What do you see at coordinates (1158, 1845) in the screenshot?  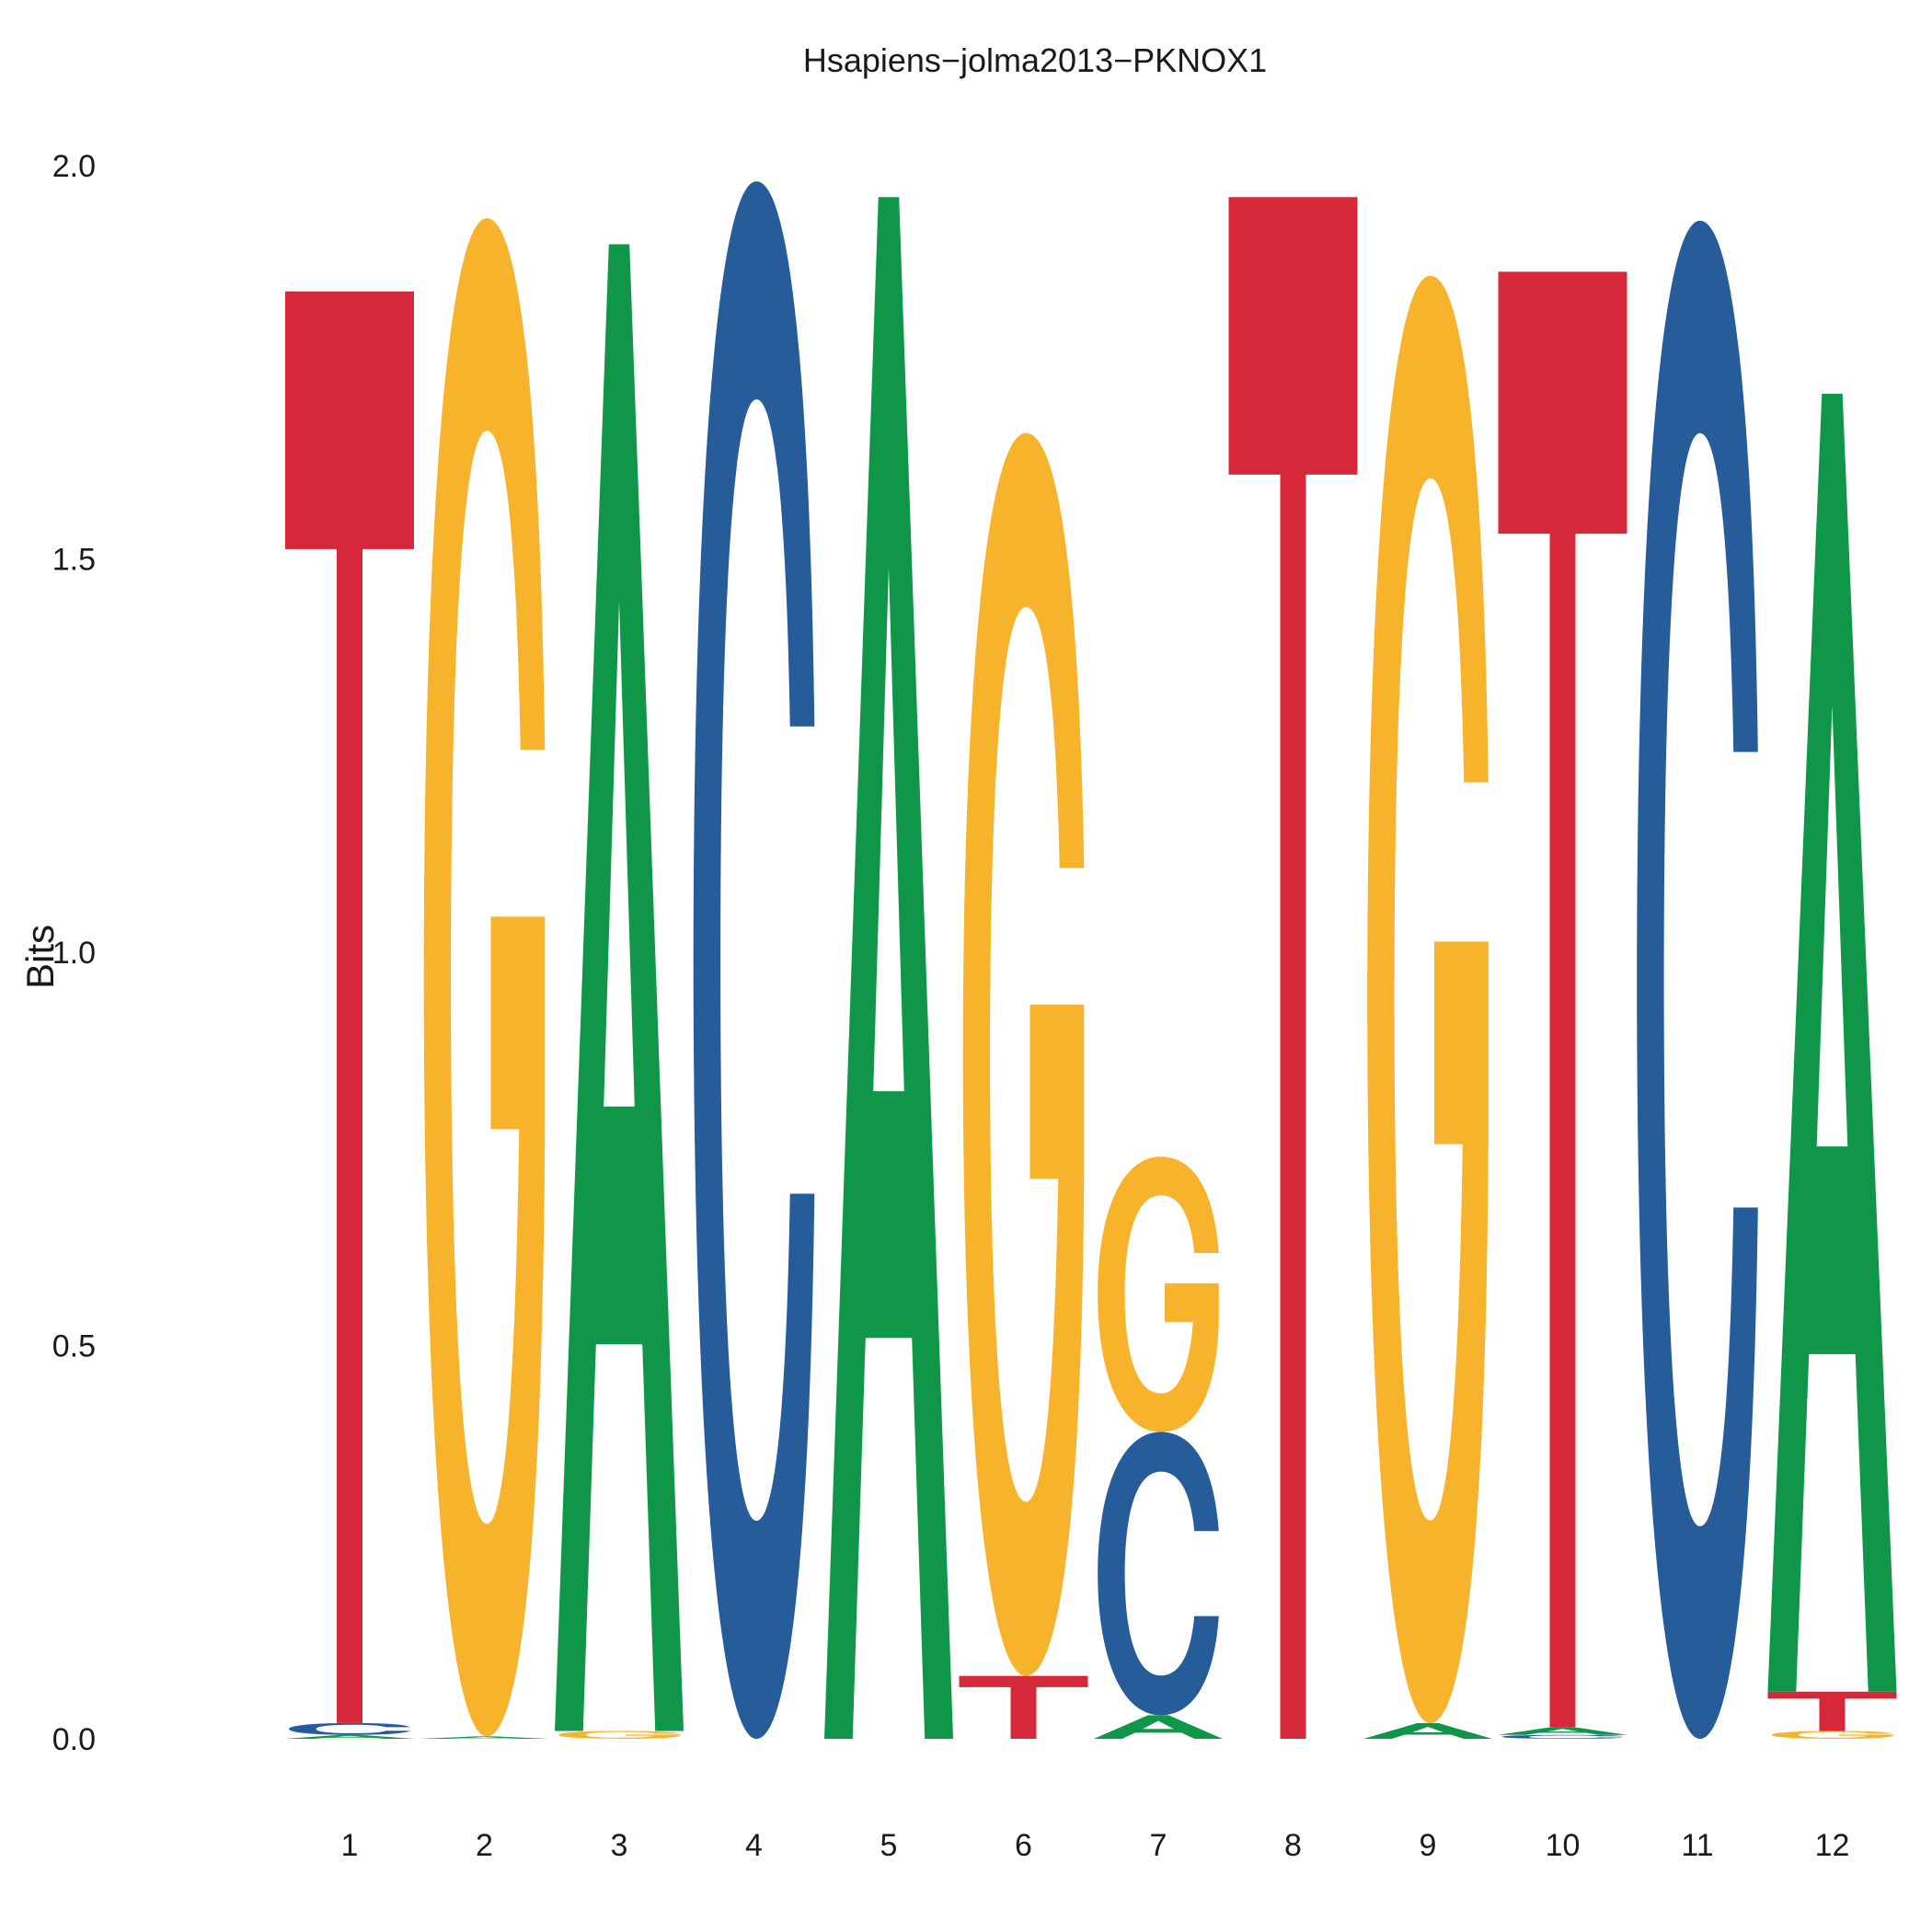 I see `x-tick-label: 7` at bounding box center [1158, 1845].